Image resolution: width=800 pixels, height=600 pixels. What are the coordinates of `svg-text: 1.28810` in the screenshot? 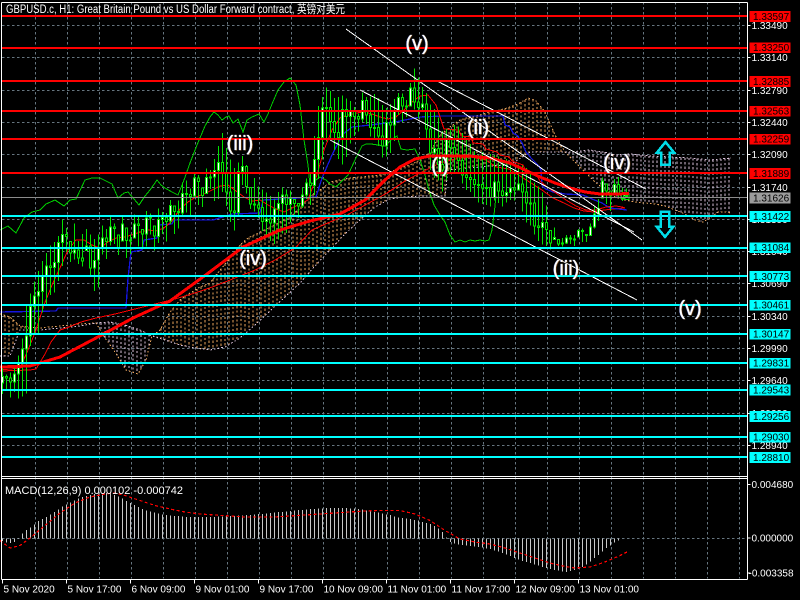 It's located at (771, 458).